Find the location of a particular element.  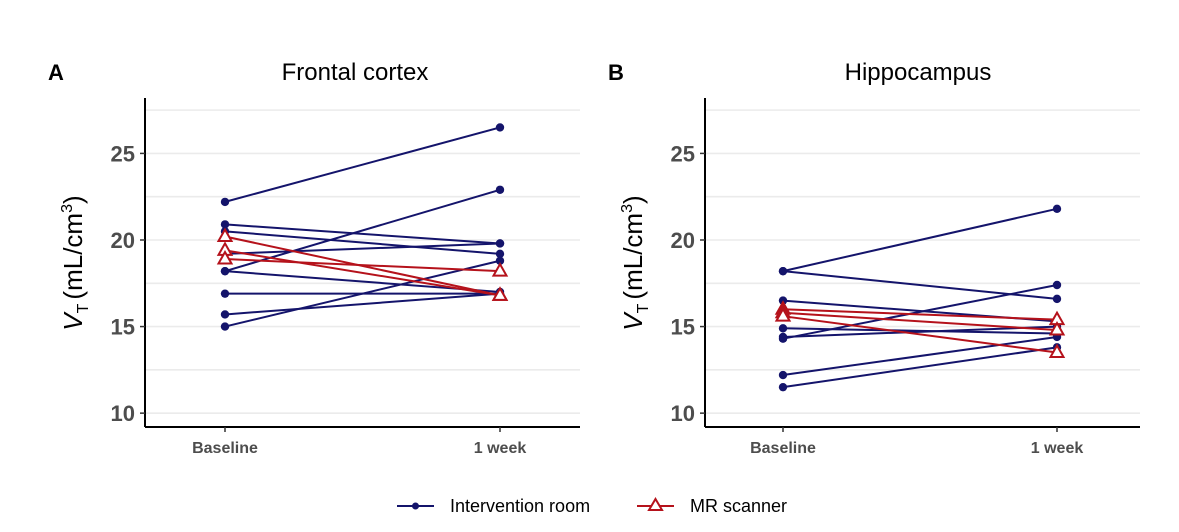

panel-title-b: Hippocampus is located at coordinates (918, 72).